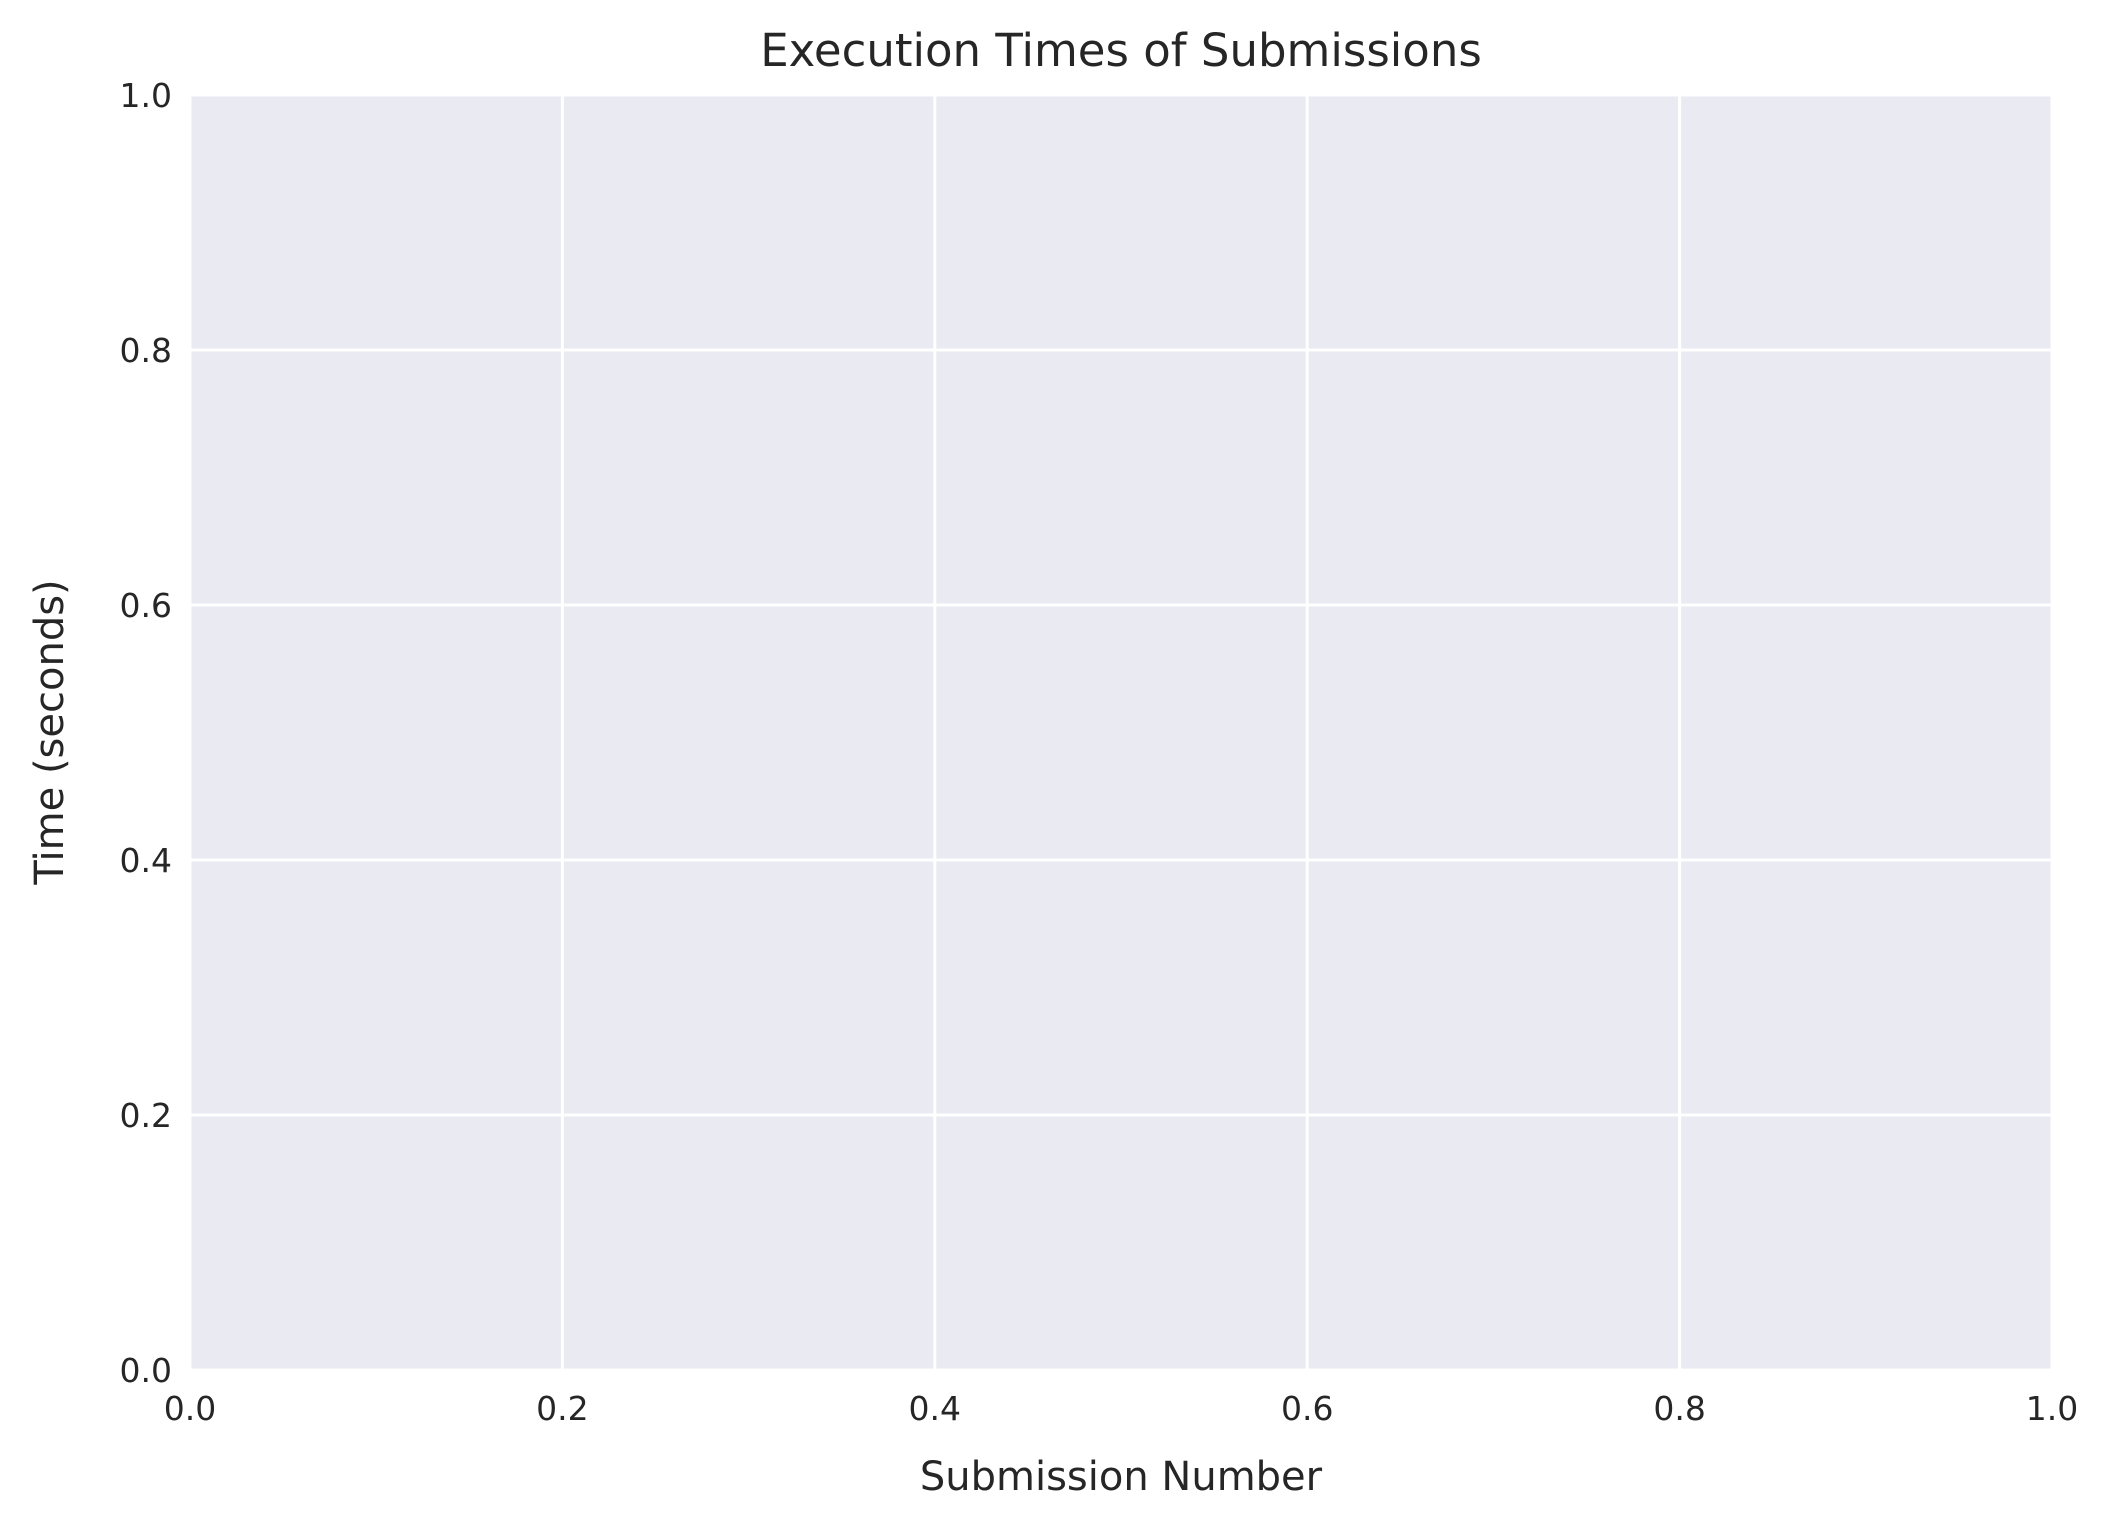 This screenshot has width=2110, height=1526. What do you see at coordinates (146, 350) in the screenshot?
I see `y-tick-label: 0.8` at bounding box center [146, 350].